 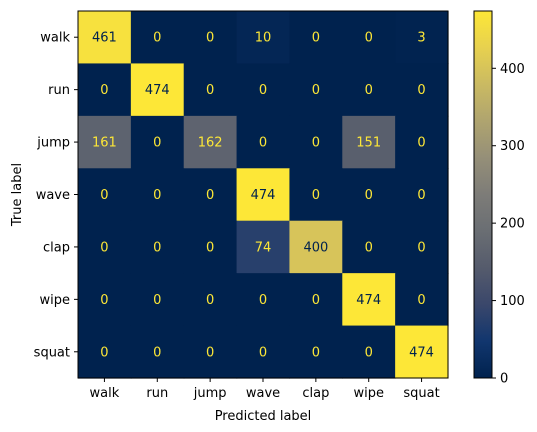 What do you see at coordinates (56, 195) in the screenshot?
I see `y-axis-ticks: walk run jump wave clap wipe squat` at bounding box center [56, 195].